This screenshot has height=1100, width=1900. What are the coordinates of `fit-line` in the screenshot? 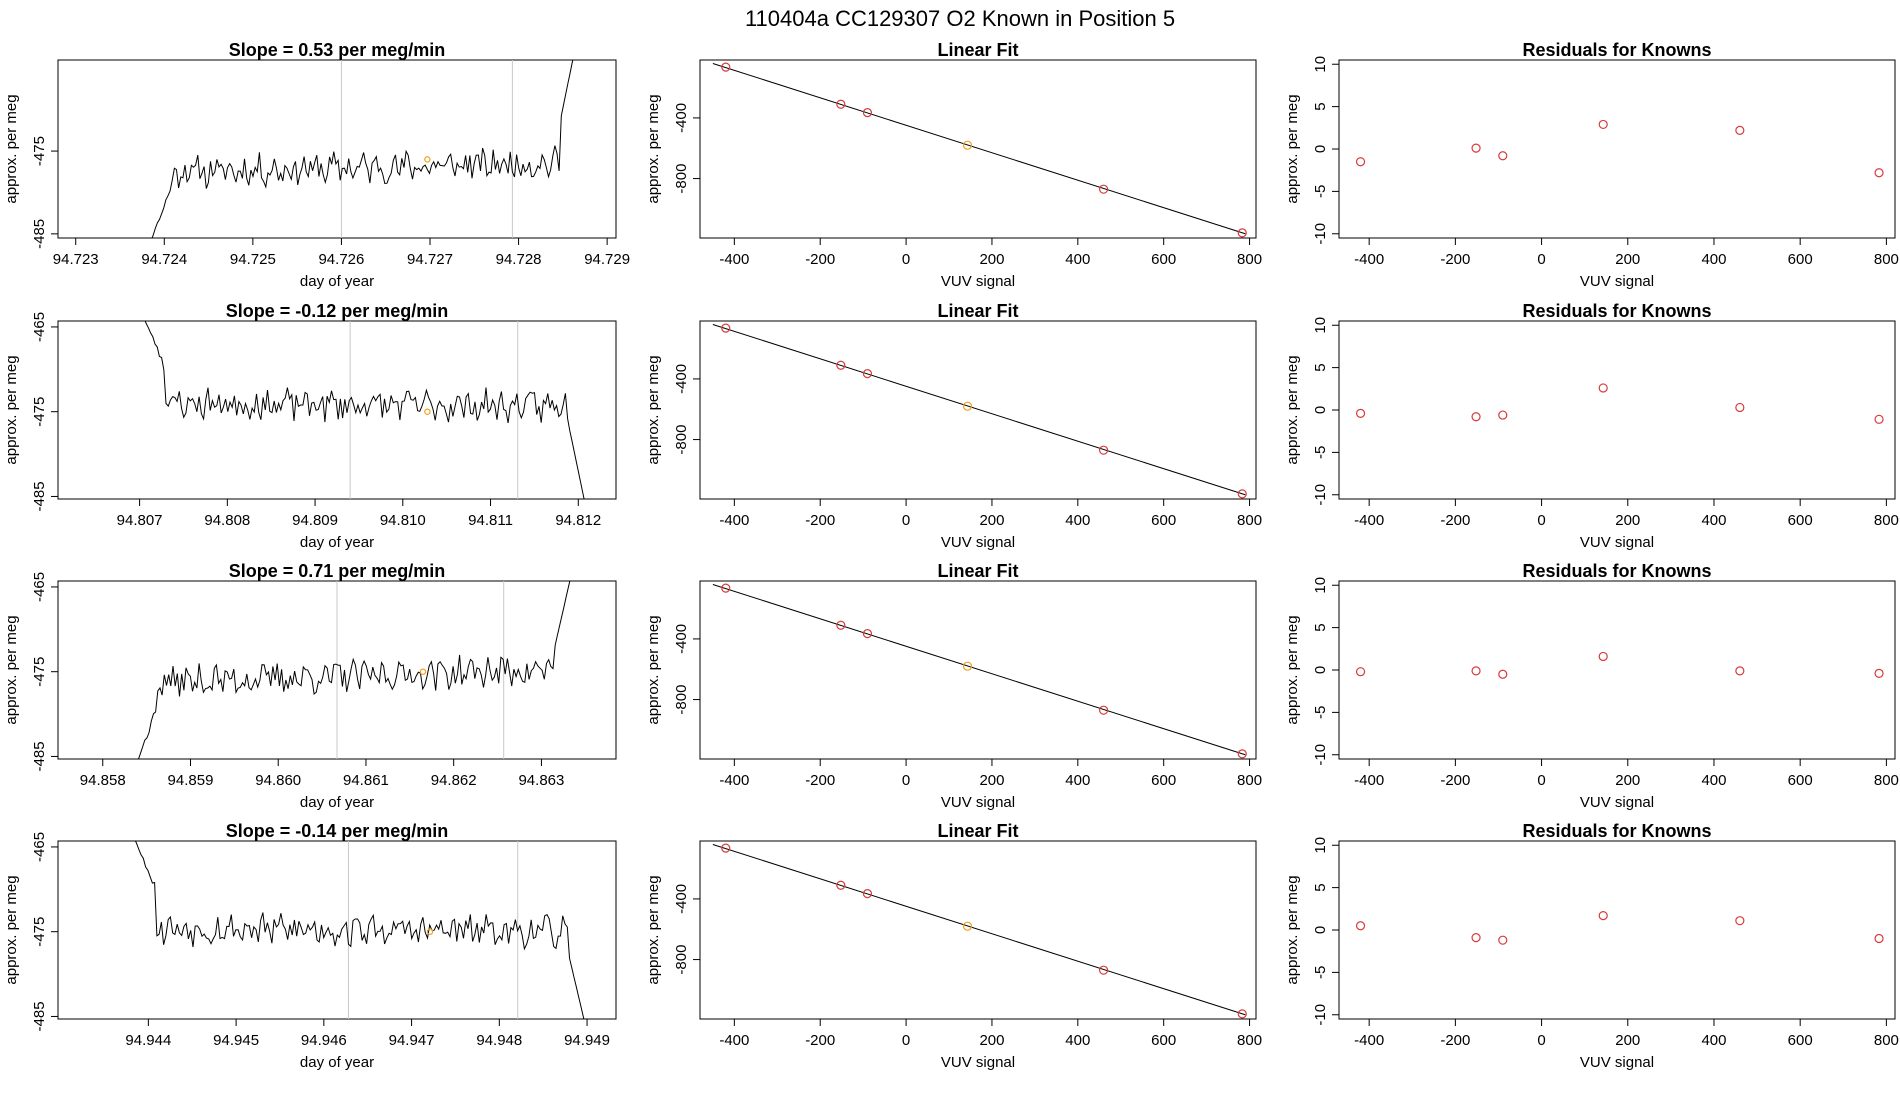 It's located at (979, 930).